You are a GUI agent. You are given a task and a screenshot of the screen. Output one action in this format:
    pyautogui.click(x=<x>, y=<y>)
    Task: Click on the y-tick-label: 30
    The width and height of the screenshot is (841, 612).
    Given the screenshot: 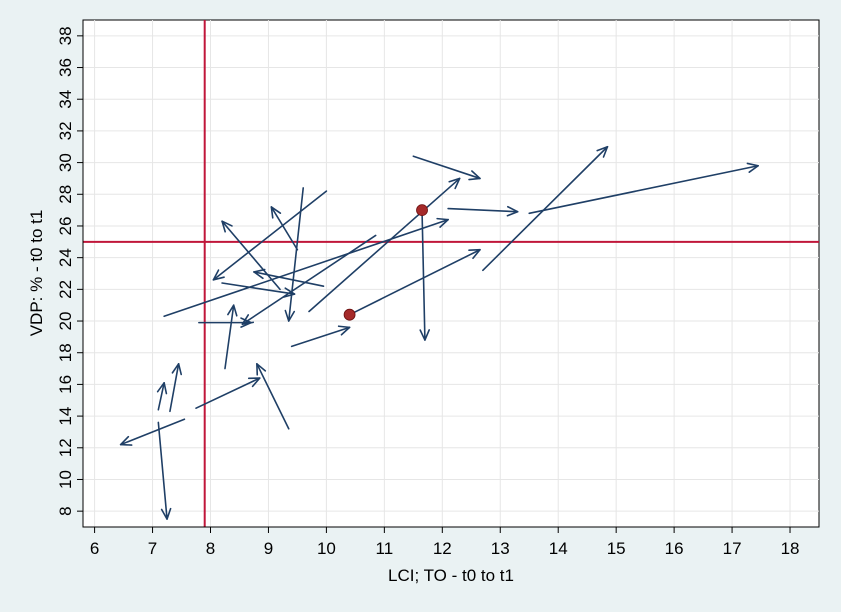 What is the action you would take?
    pyautogui.click(x=65, y=162)
    